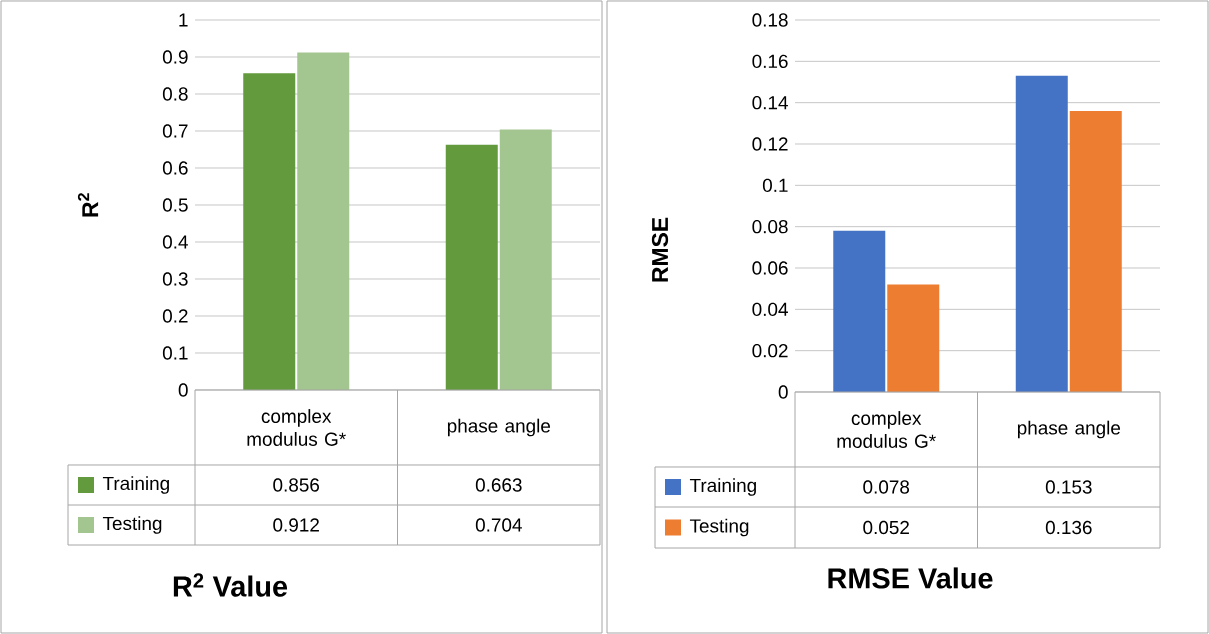 This screenshot has width=1209, height=634. What do you see at coordinates (175, 57) in the screenshot?
I see `y-tick-label: 0.9` at bounding box center [175, 57].